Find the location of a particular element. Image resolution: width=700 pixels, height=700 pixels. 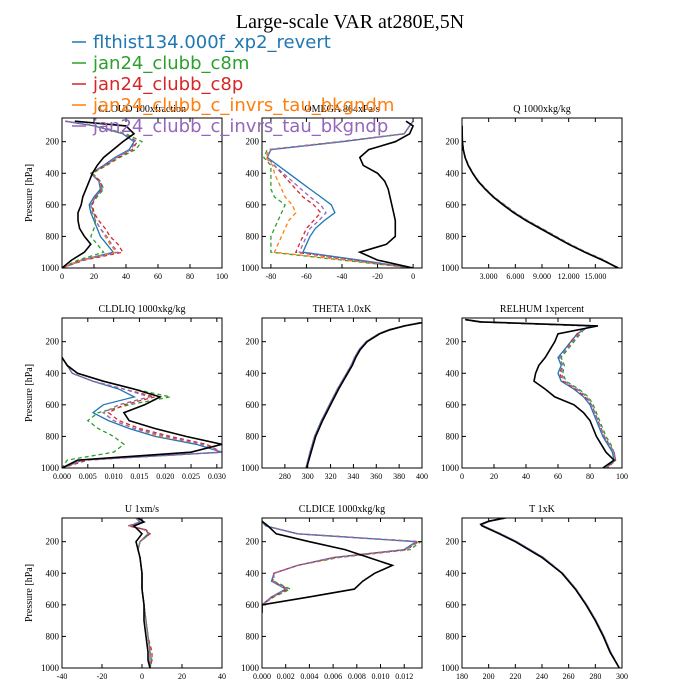

x-tick-label: 0.030 is located at coordinates (217, 476).